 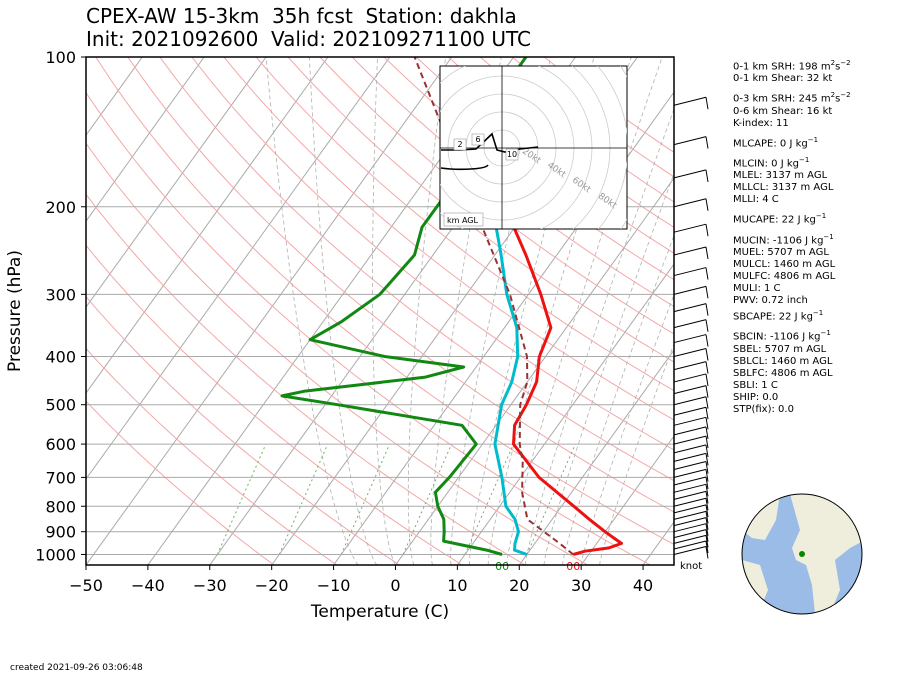 I want to click on hodograph-height-label: 10, so click(x=512, y=154).